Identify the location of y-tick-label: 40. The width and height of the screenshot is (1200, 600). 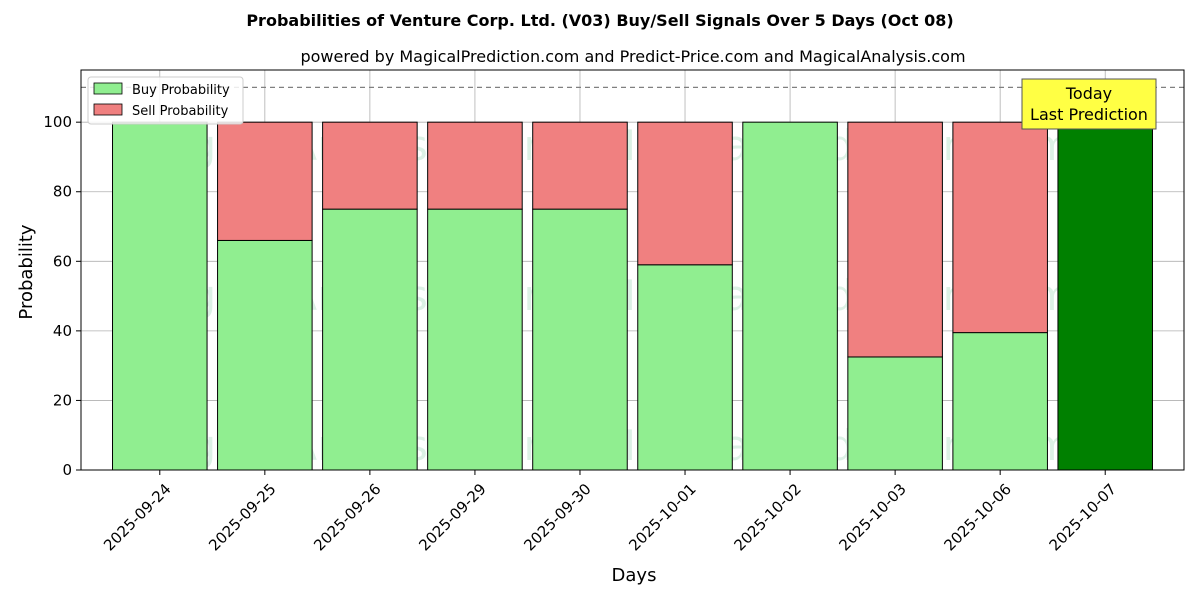
(62, 331).